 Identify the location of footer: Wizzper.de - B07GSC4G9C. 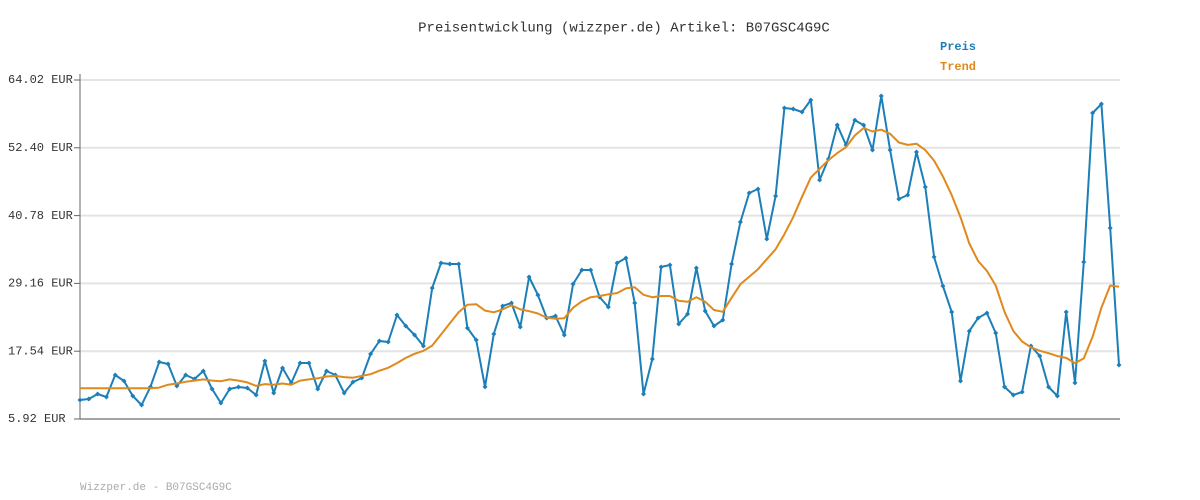
(156, 488).